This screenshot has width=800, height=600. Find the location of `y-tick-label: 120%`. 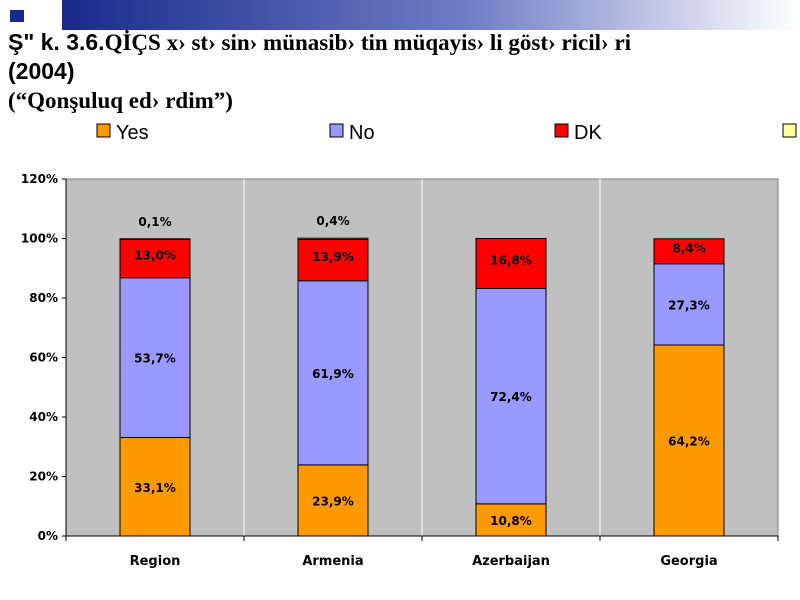

y-tick-label: 120% is located at coordinates (39, 179).